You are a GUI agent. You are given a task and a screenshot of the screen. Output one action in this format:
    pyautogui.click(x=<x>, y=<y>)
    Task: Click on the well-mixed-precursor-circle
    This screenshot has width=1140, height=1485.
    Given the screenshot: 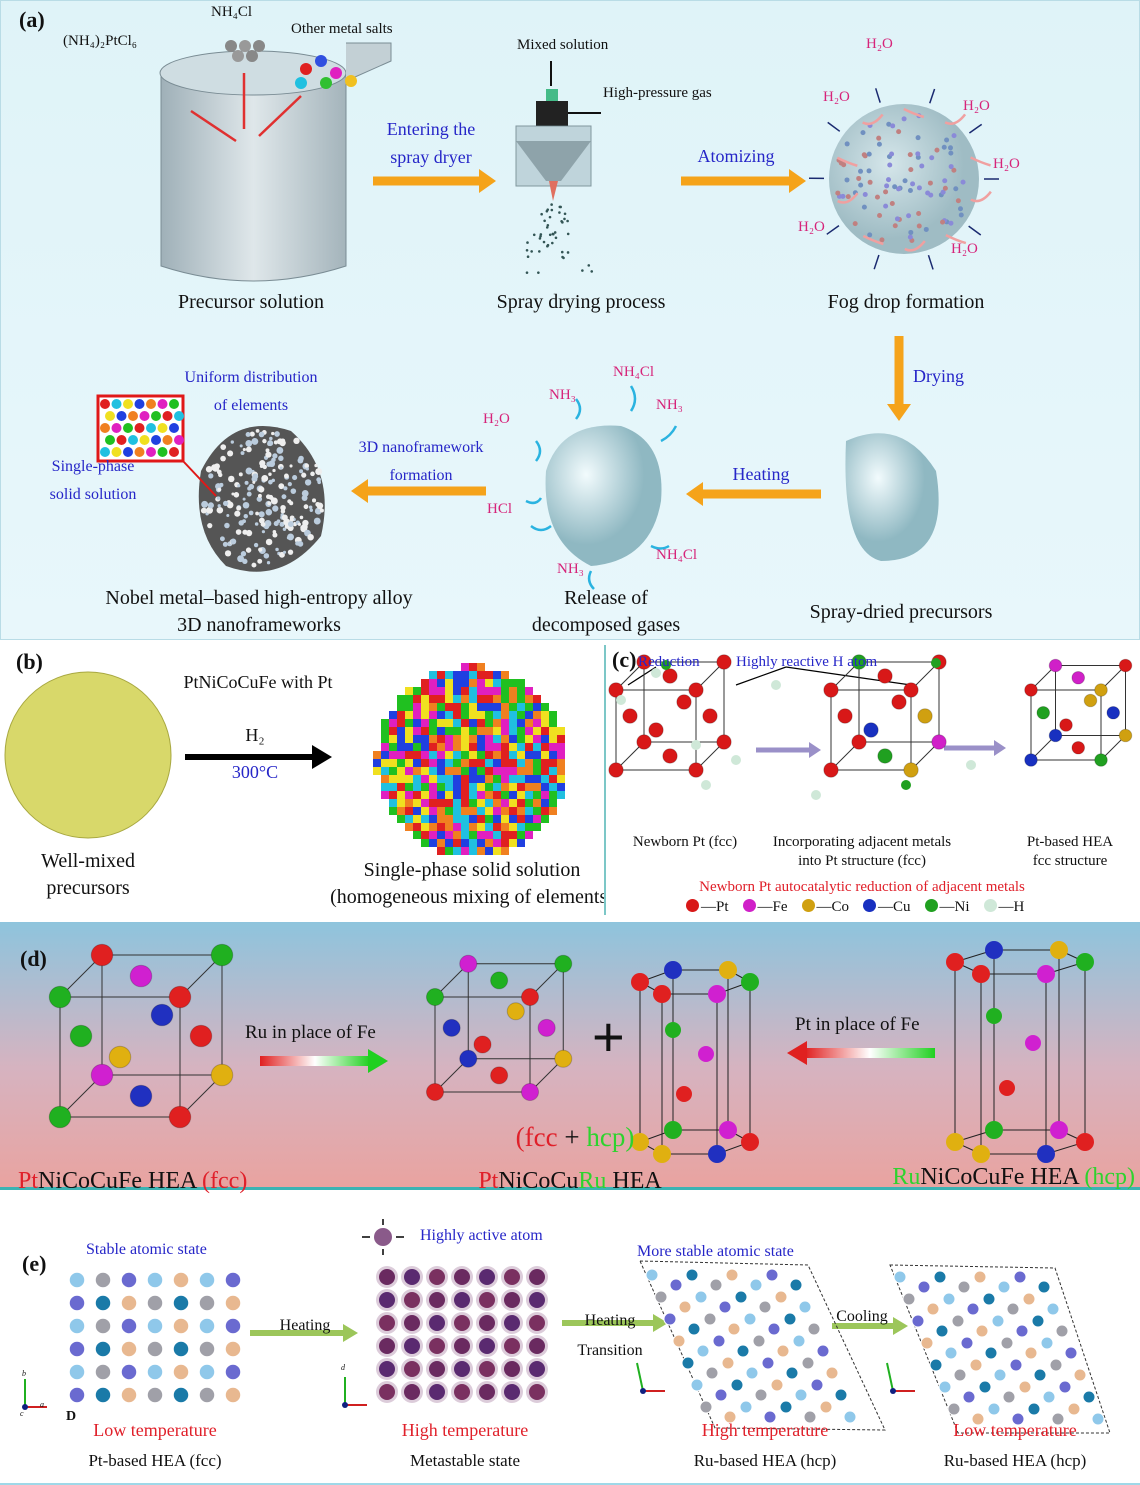 What is the action you would take?
    pyautogui.click(x=88, y=755)
    